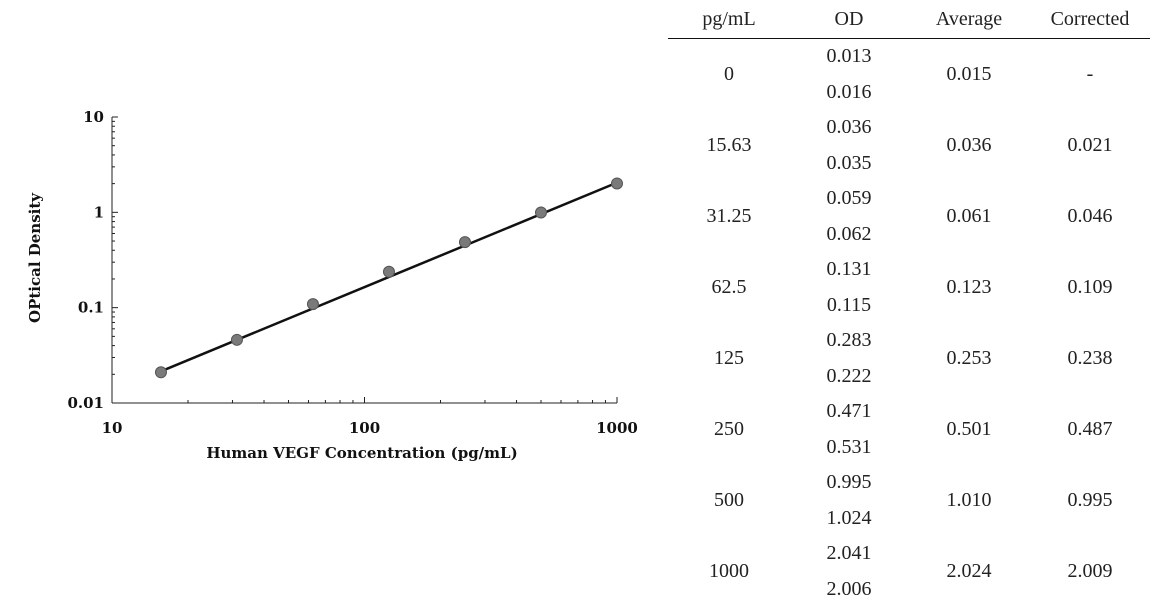 The image size is (1153, 607). Describe the element at coordinates (729, 429) in the screenshot. I see `cell-concentration: 250` at that location.